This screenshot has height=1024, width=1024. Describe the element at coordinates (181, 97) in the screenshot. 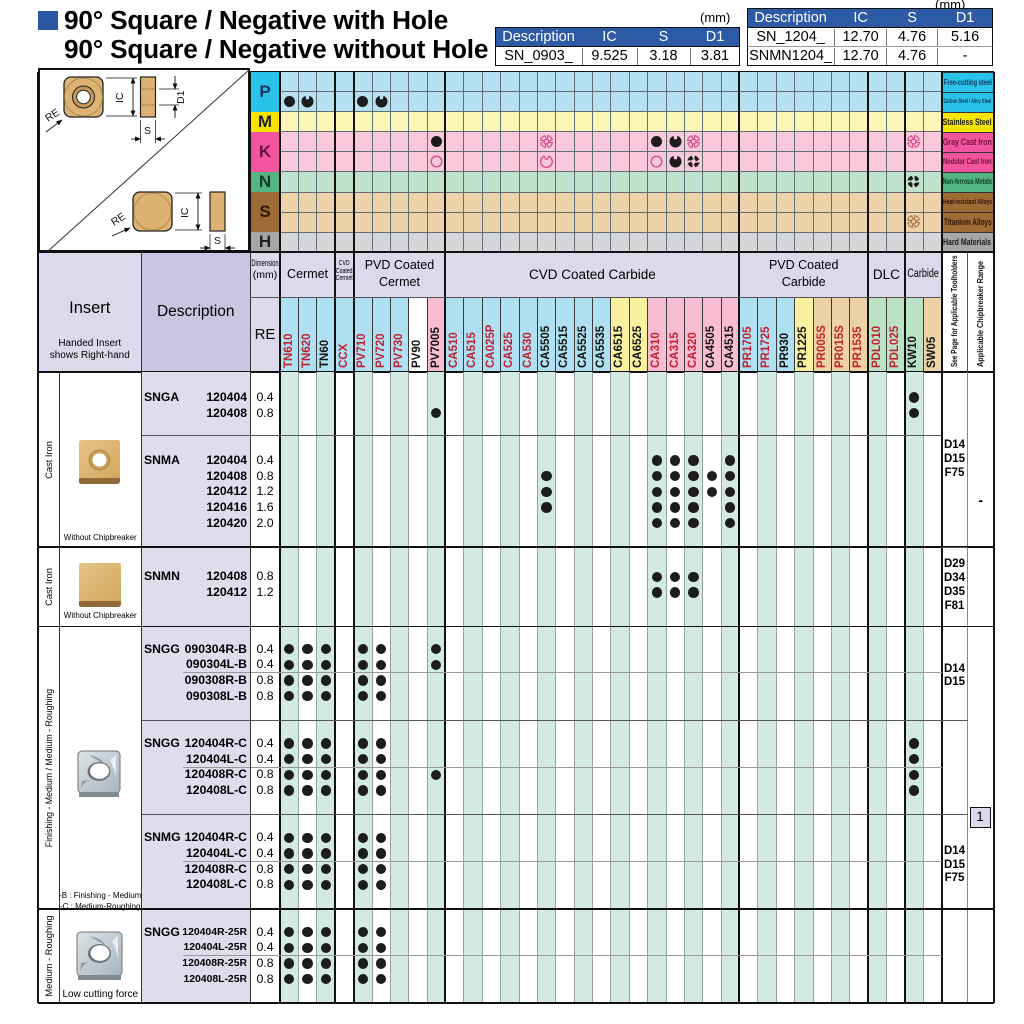

I see `svg-text: D1` at that location.